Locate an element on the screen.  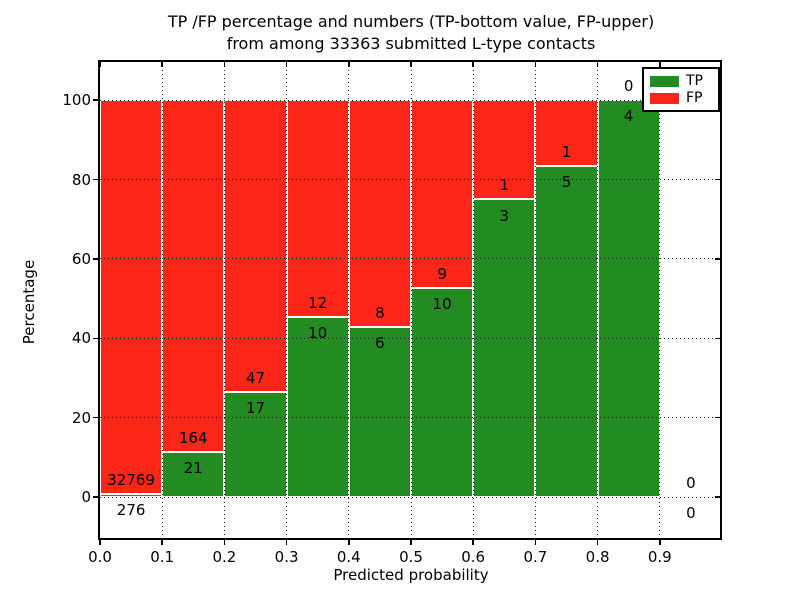
fp-count-label: 164 is located at coordinates (193, 438).